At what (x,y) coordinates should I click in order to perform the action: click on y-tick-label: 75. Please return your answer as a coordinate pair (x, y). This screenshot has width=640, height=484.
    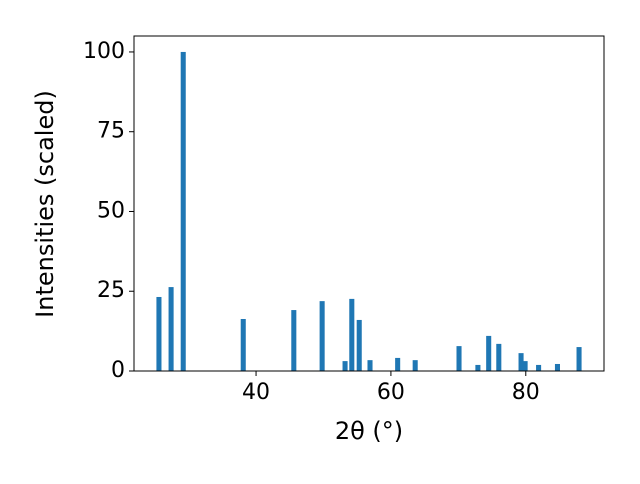
    Looking at the image, I should click on (111, 131).